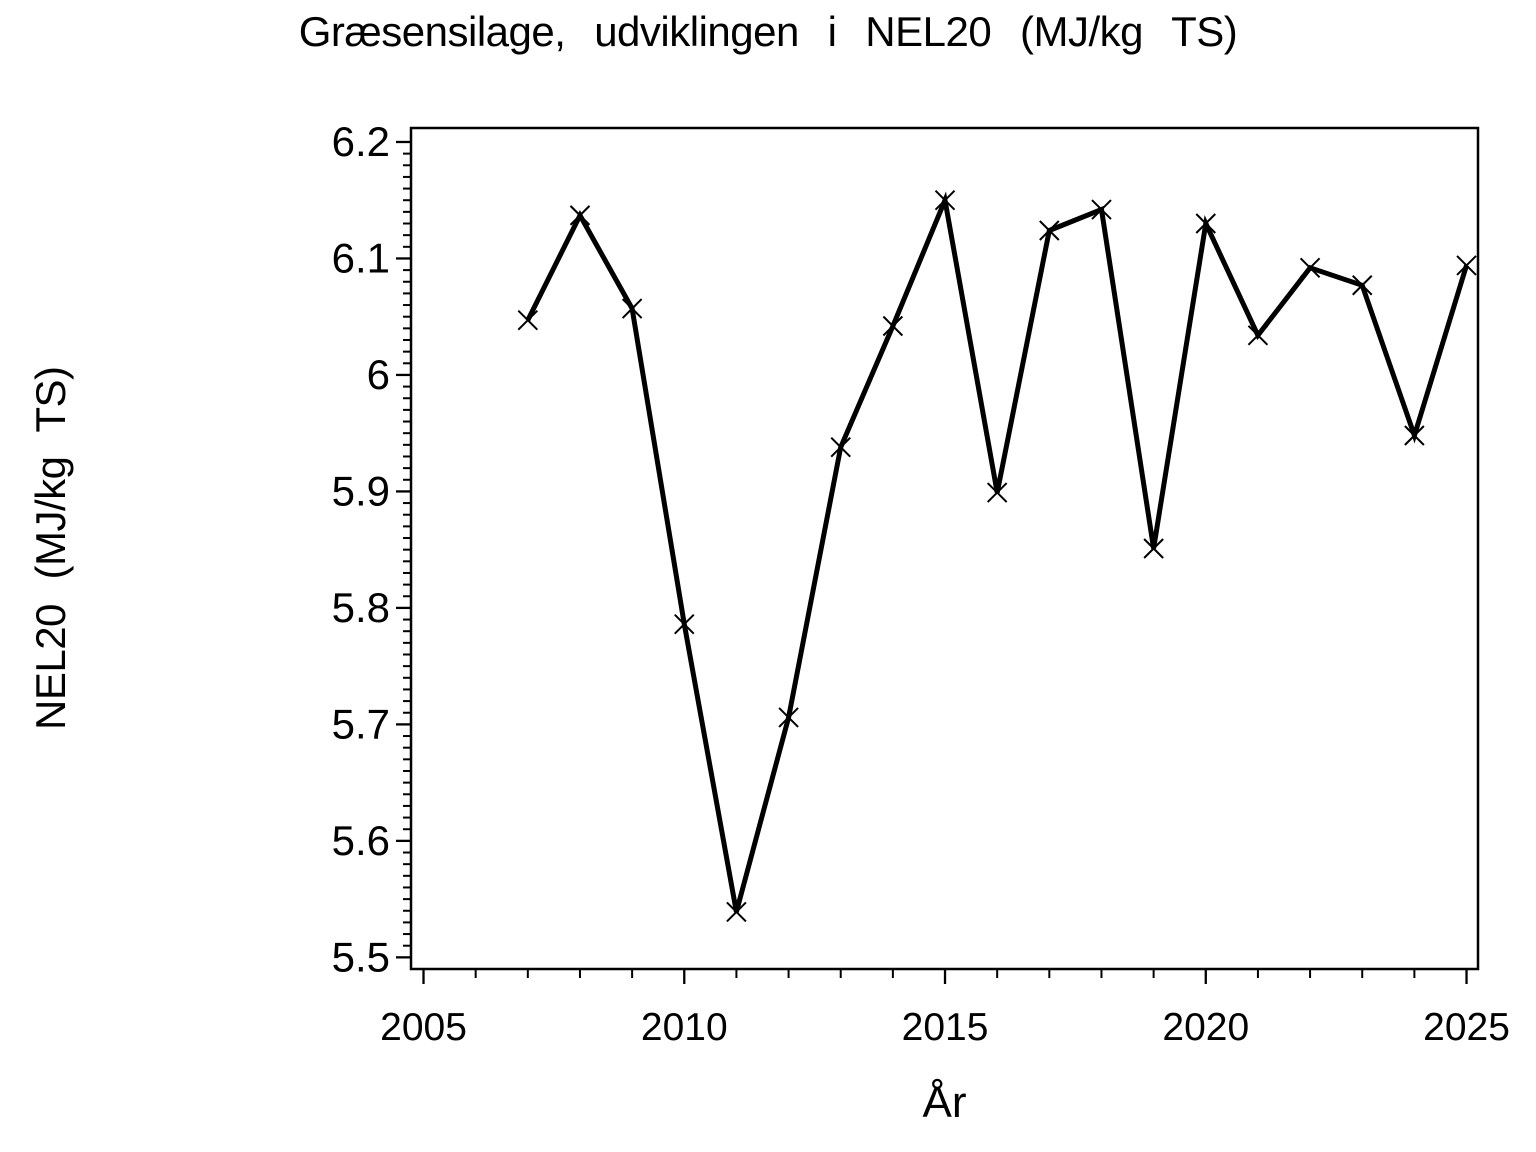  What do you see at coordinates (361, 840) in the screenshot?
I see `y-tick-label: 5.6` at bounding box center [361, 840].